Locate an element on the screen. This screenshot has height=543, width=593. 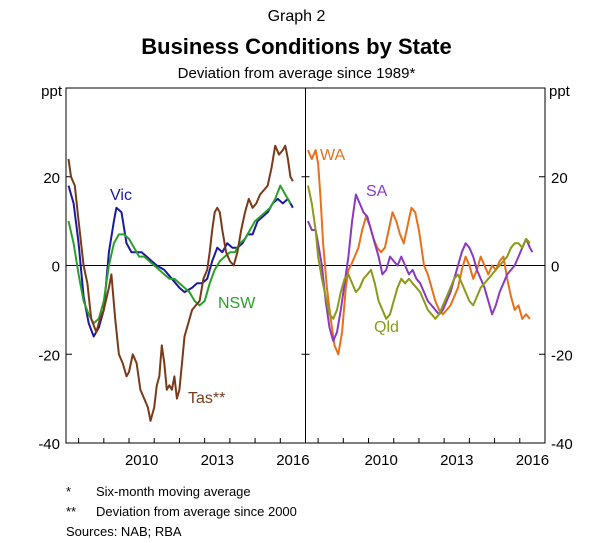
y-axis-unit-left: ppt is located at coordinates (52, 91).